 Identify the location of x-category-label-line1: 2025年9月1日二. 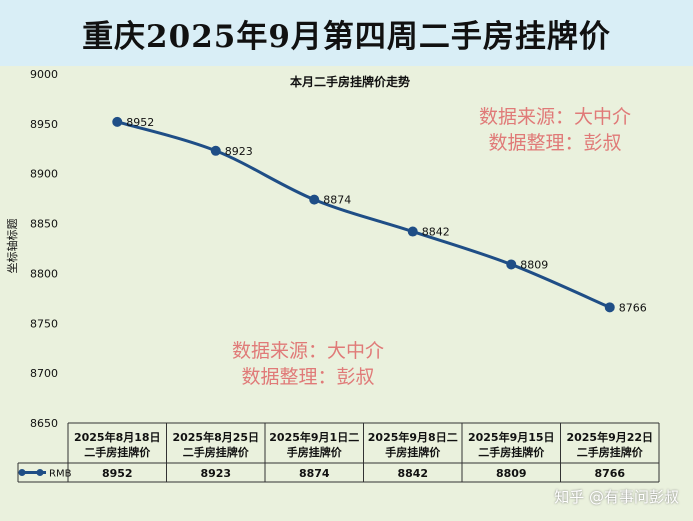
(314, 437).